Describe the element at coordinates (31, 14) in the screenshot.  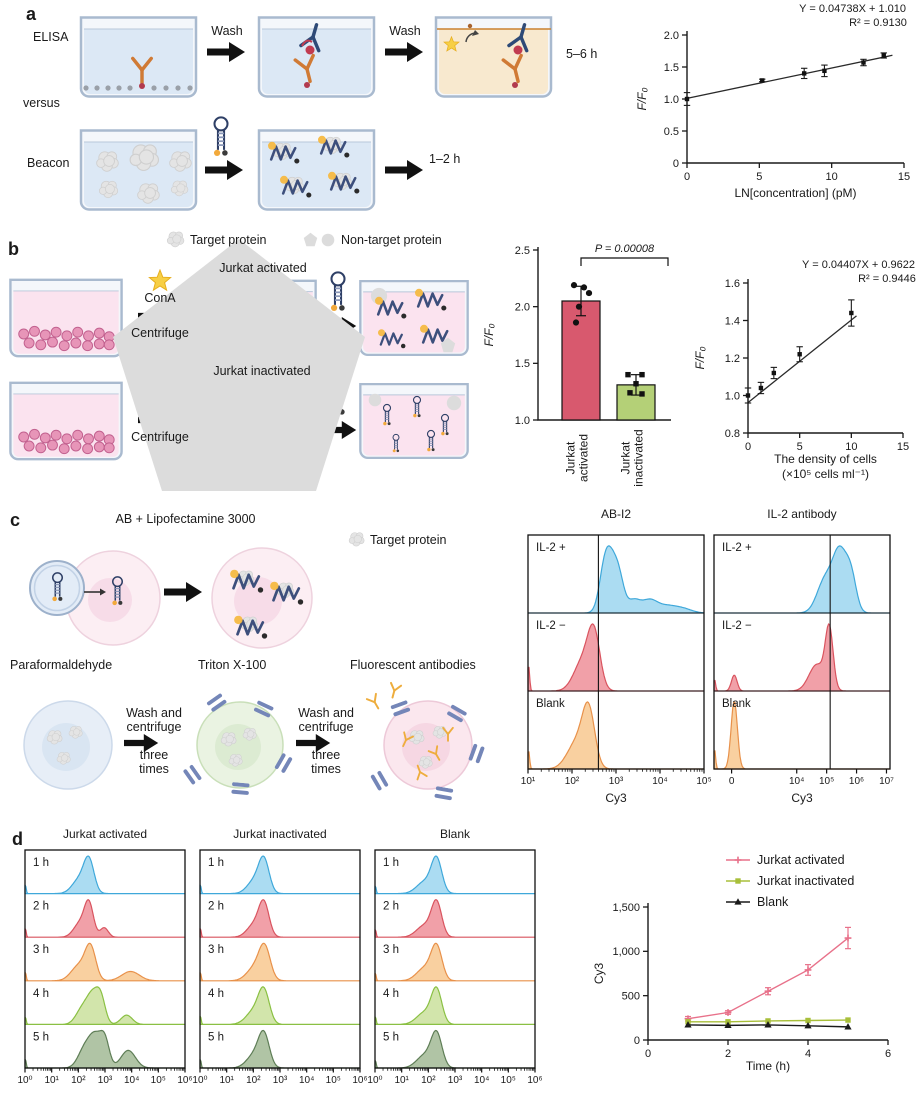
I see `panel-a-label: a` at that location.